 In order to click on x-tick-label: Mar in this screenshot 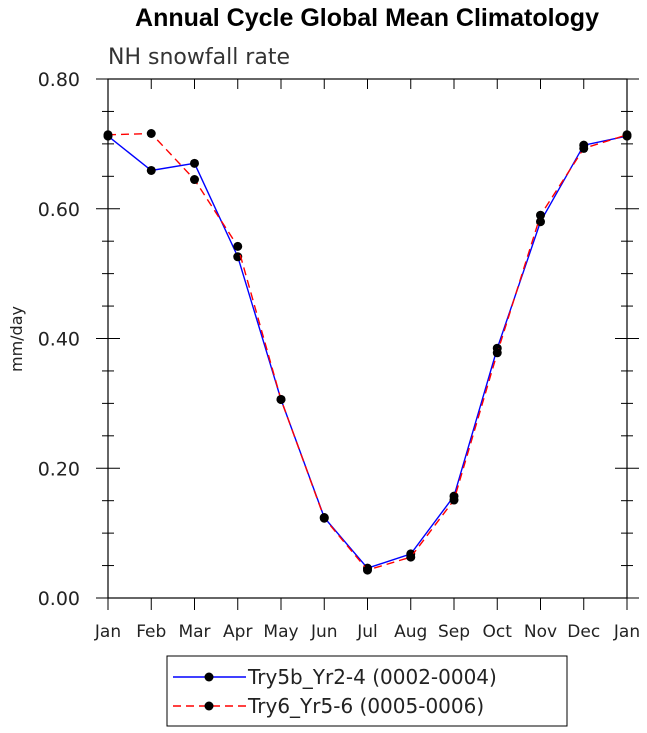, I will do `click(194, 632)`.